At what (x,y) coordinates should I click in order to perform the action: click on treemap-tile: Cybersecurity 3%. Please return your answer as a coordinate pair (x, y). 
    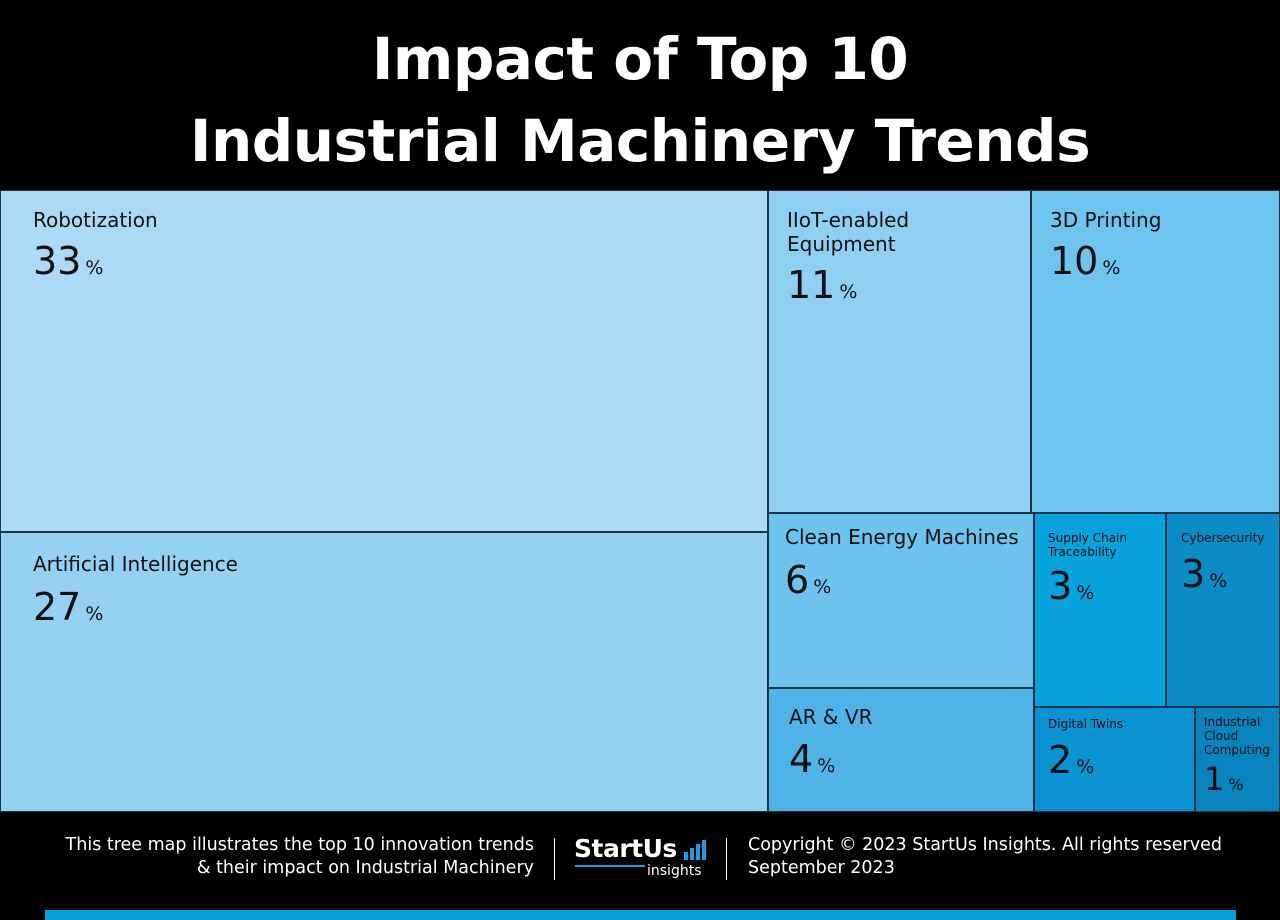
    Looking at the image, I should click on (1223, 610).